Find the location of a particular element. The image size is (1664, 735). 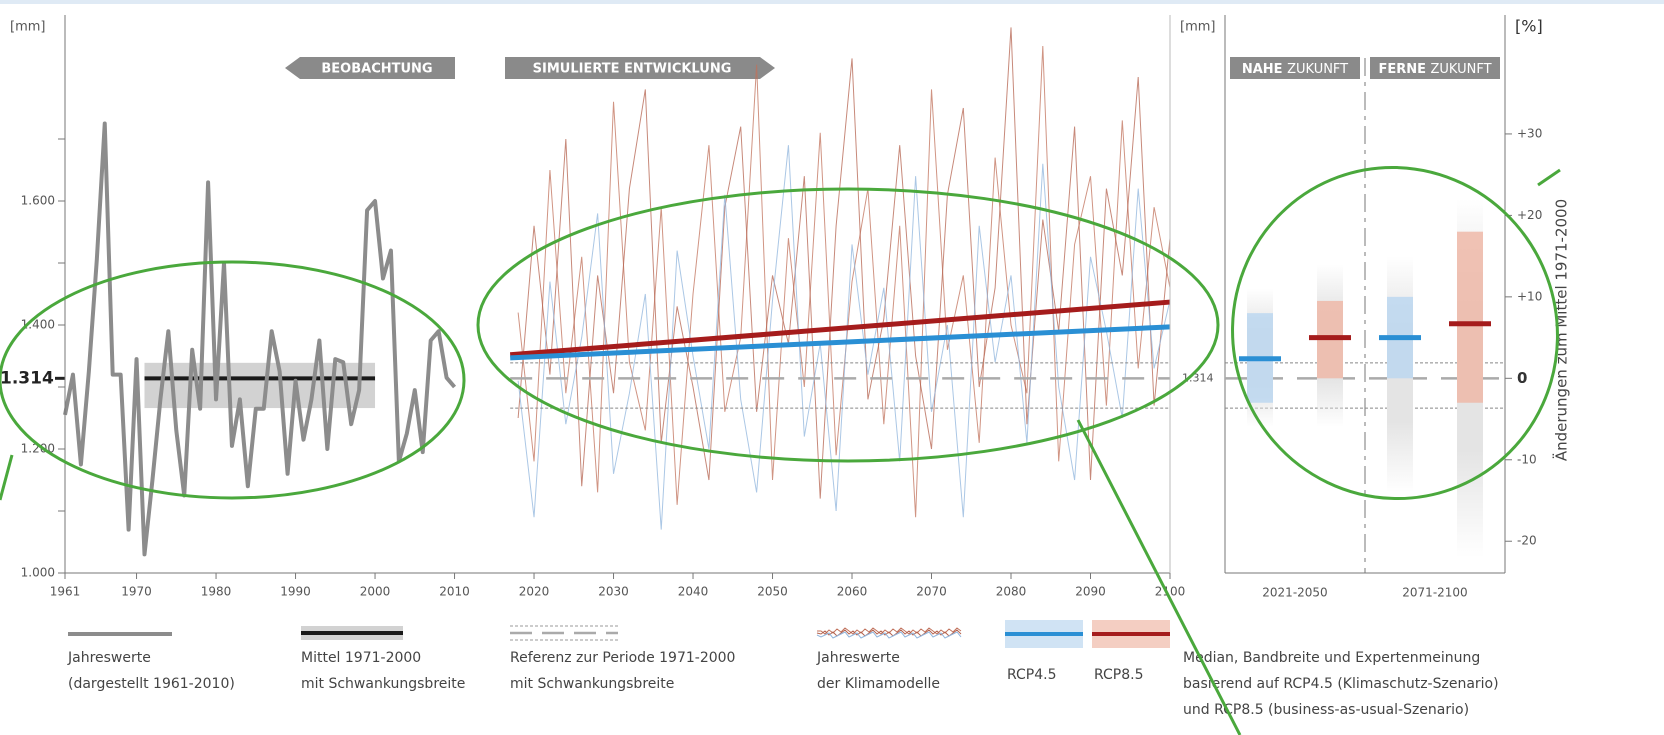

x-tick-label: 2060 is located at coordinates (852, 592).